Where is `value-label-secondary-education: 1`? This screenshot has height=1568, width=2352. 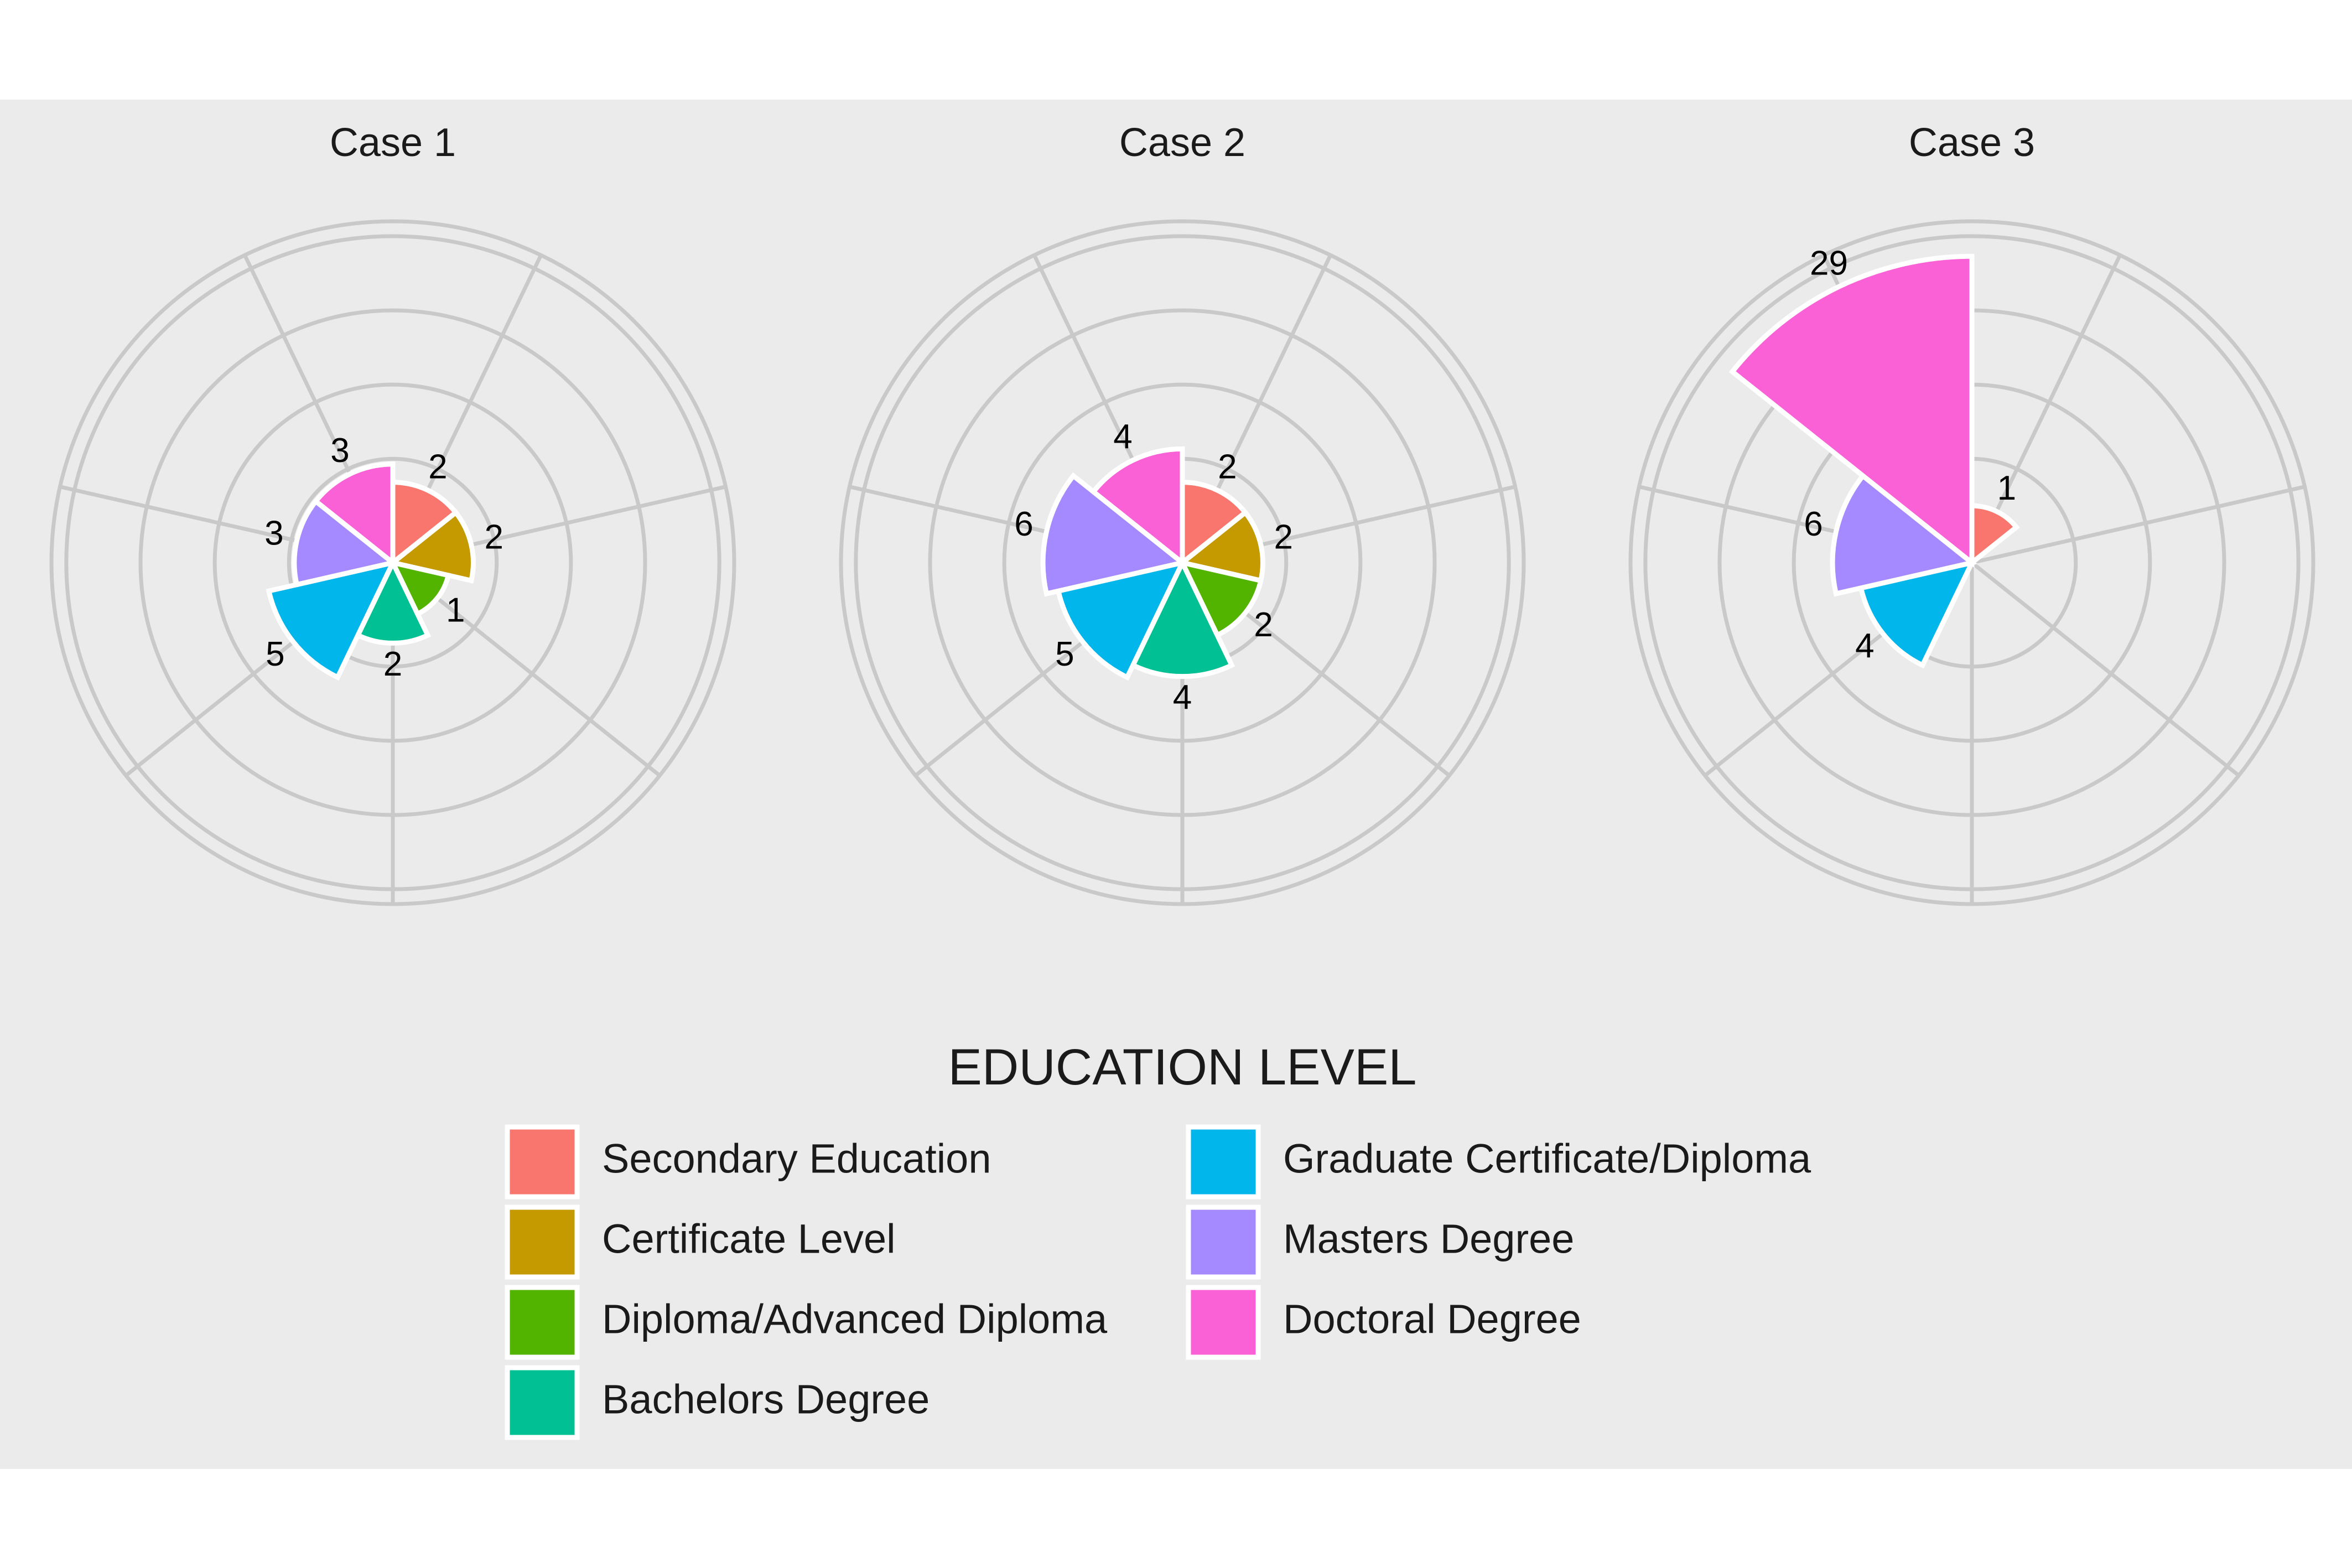 value-label-secondary-education: 1 is located at coordinates (2007, 488).